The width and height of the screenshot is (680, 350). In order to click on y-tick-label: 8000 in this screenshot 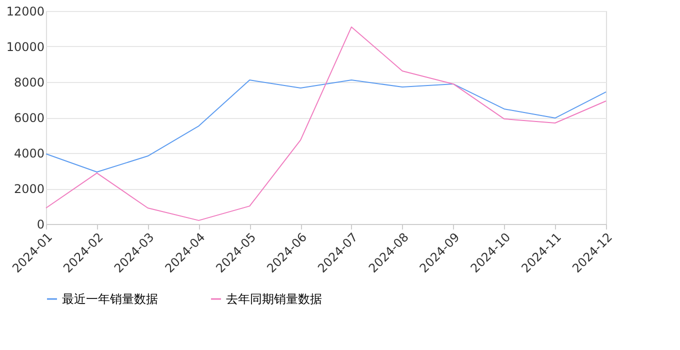, I will do `click(29, 83)`.